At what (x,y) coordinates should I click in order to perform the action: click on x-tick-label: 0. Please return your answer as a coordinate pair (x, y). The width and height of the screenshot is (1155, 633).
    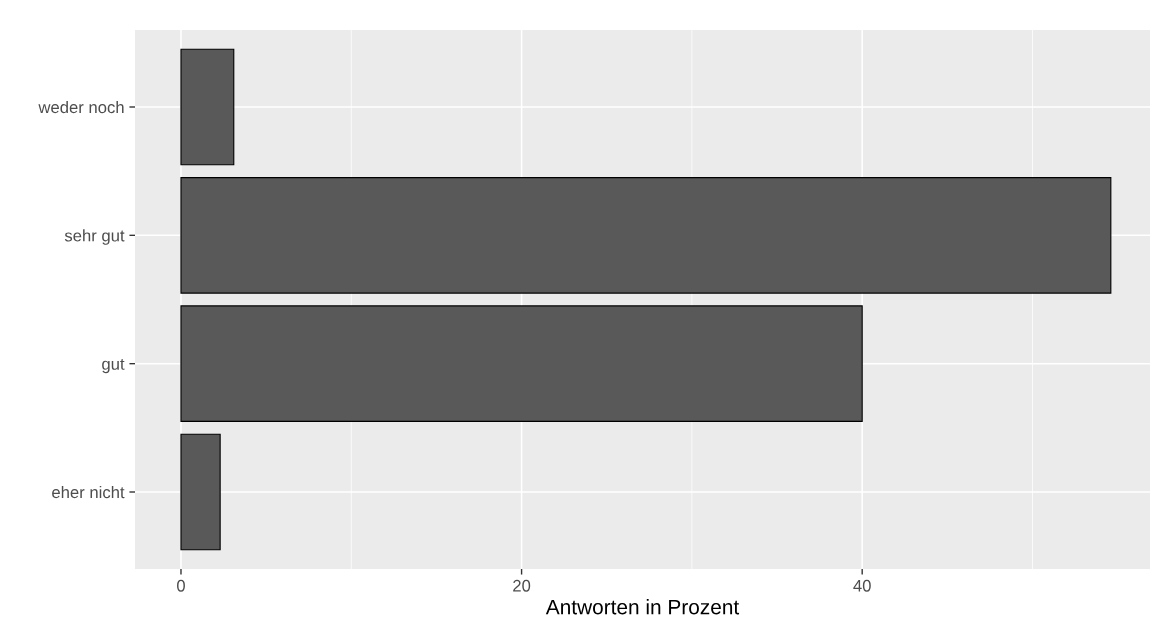
    Looking at the image, I should click on (181, 585).